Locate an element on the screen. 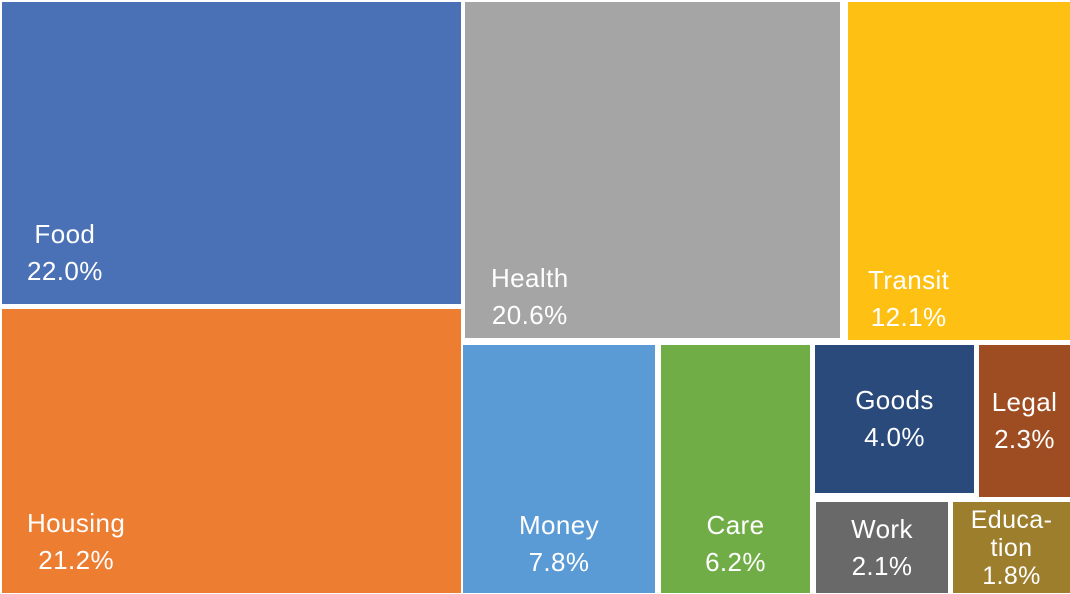 The image size is (1070, 594). tile-label-legal: Legal 2.3% is located at coordinates (1024, 421).